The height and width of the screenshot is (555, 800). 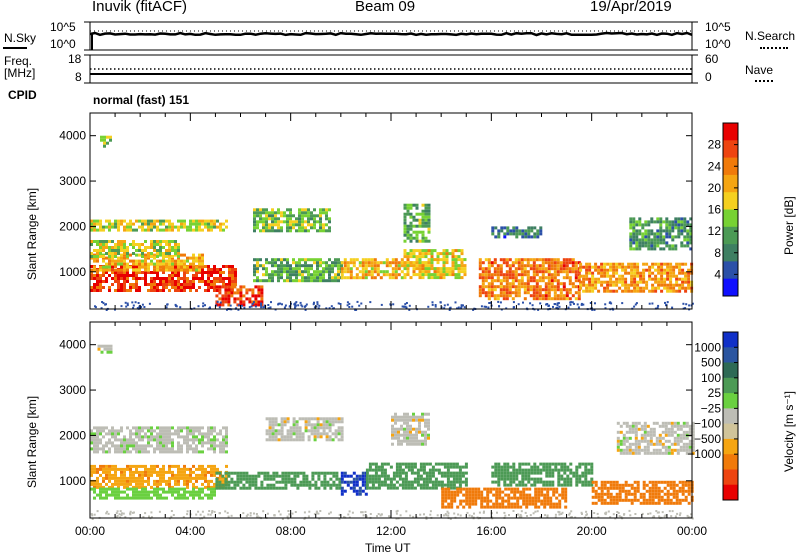 What do you see at coordinates (292, 220) in the screenshot?
I see `power-echo-region` at bounding box center [292, 220].